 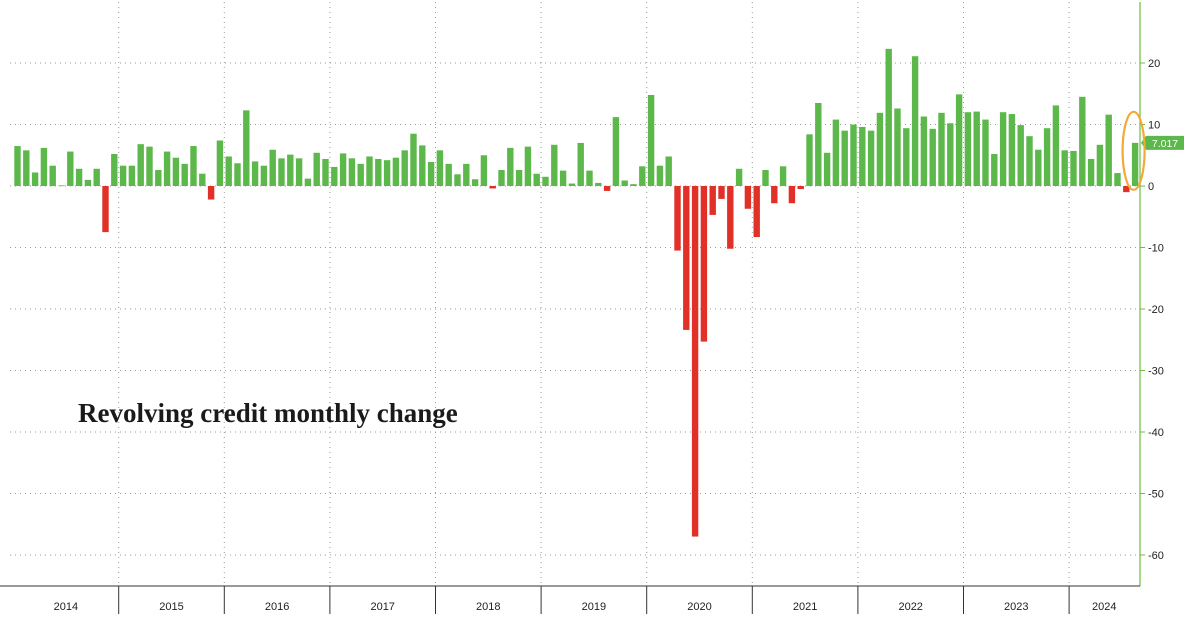 I want to click on last-value-marker: 7.017, so click(x=1152, y=150).